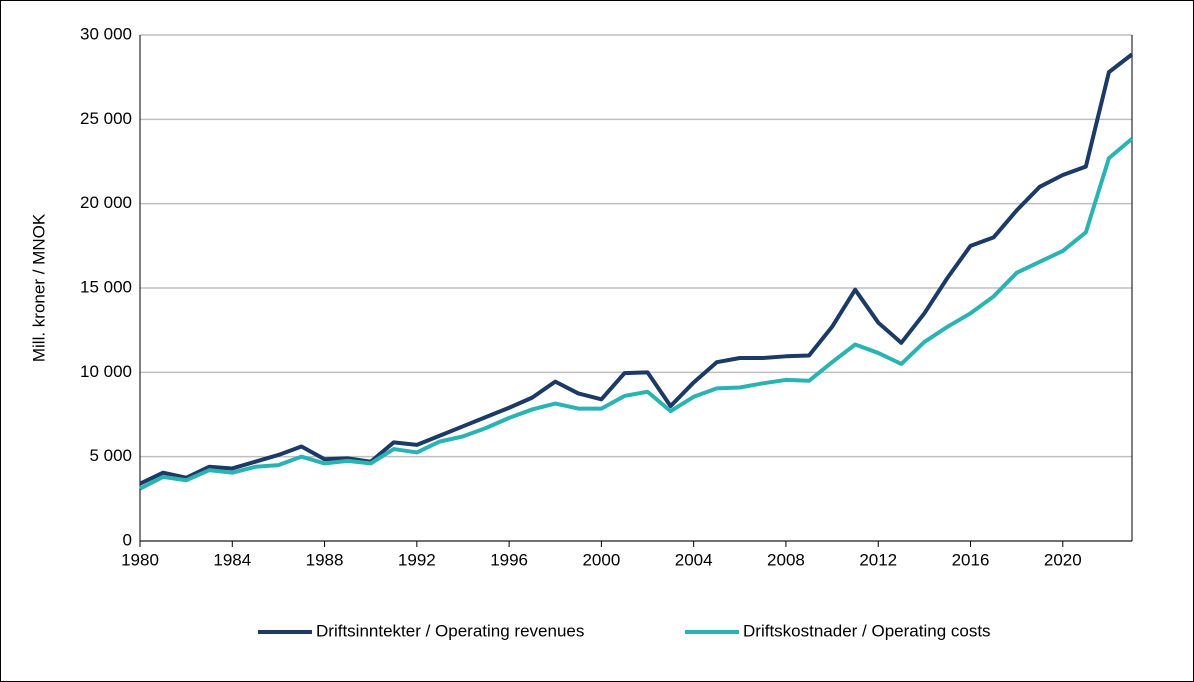 This screenshot has height=682, width=1194. What do you see at coordinates (786, 559) in the screenshot?
I see `x-tick-label: 2008` at bounding box center [786, 559].